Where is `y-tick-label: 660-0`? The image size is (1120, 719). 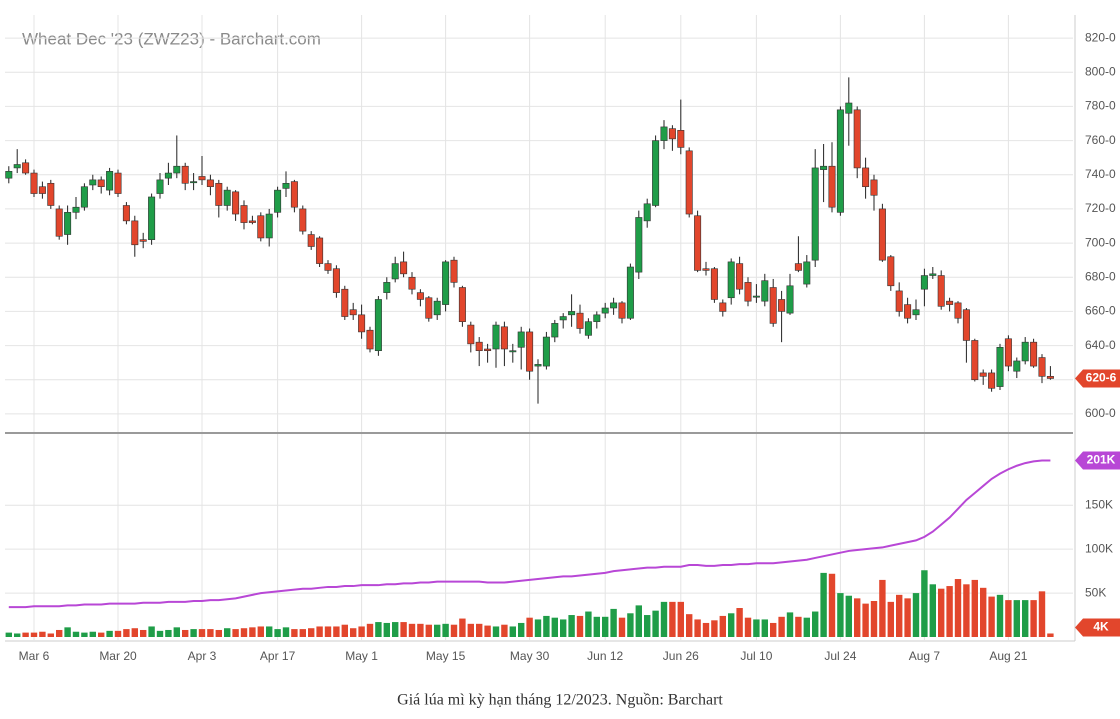 y-tick-label: 660-0 is located at coordinates (1100, 311).